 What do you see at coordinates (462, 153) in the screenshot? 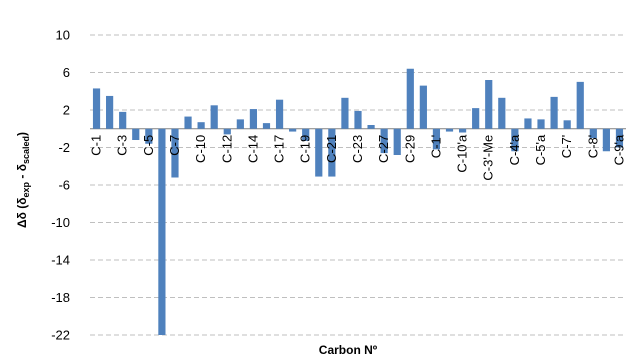
I see `x-tick-label: C-10'a` at bounding box center [462, 153].